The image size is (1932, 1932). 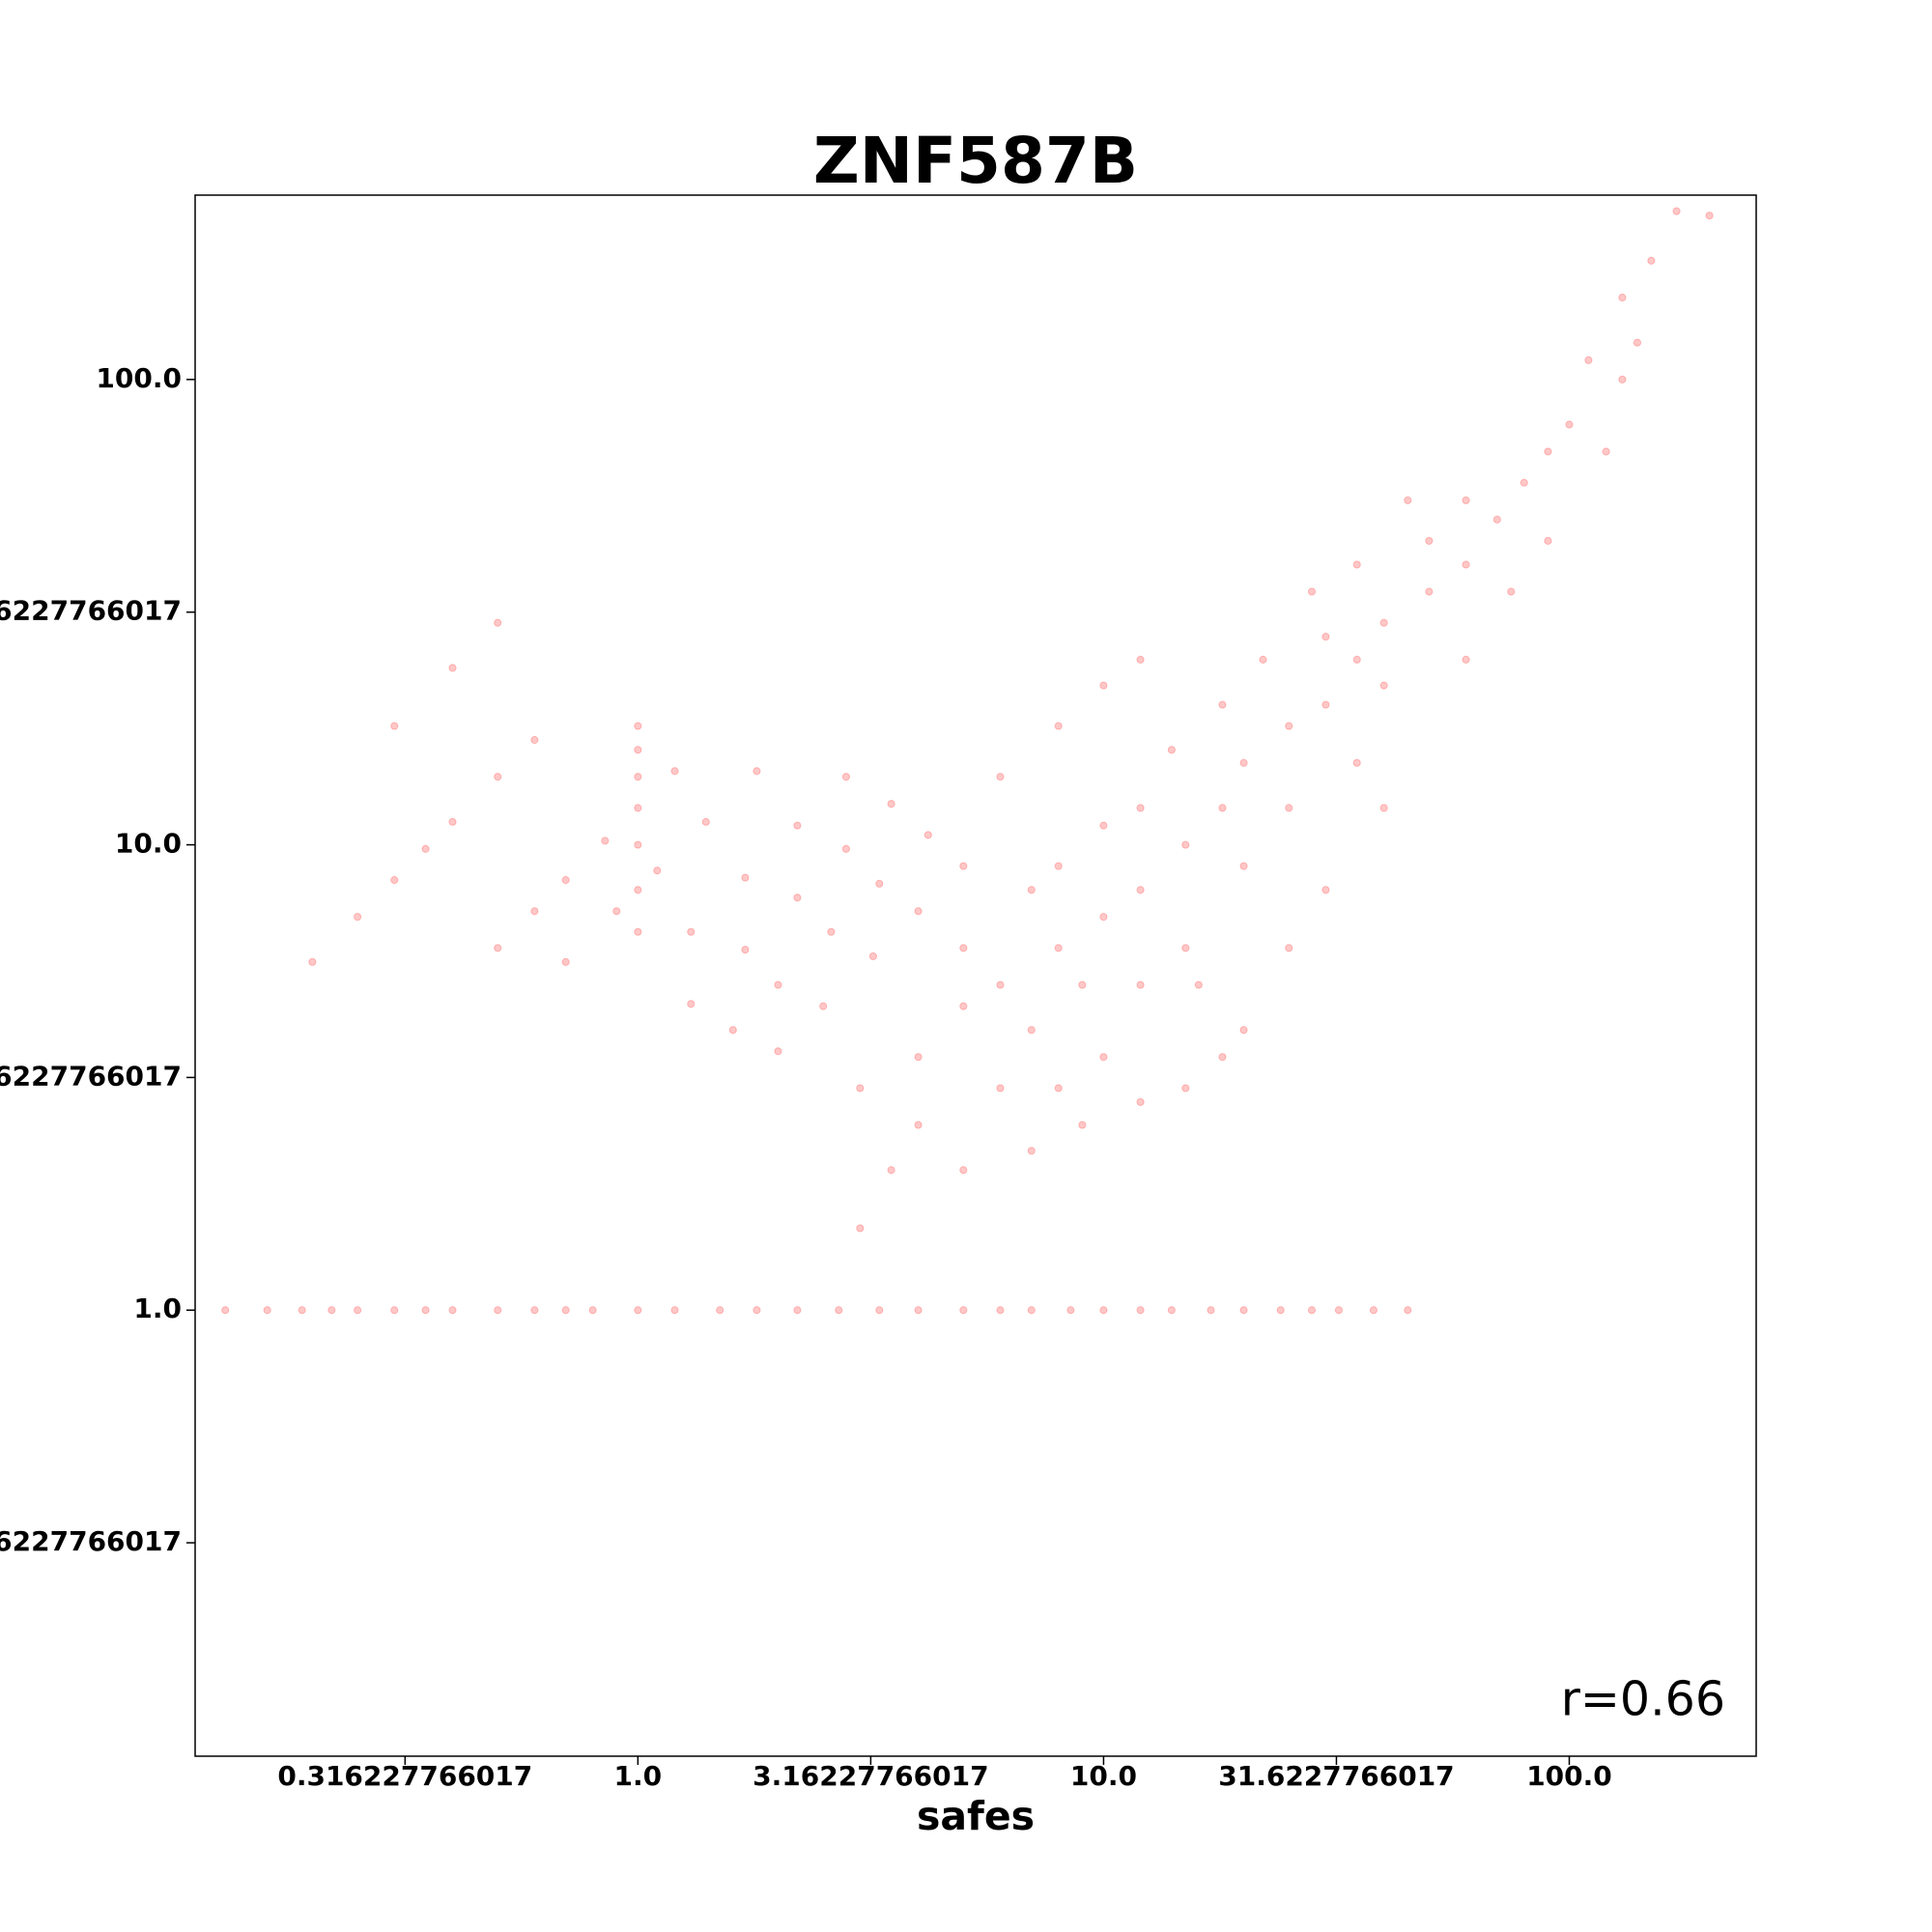 What do you see at coordinates (1336, 1776) in the screenshot?
I see `x-tick-label: 31.6227766017` at bounding box center [1336, 1776].